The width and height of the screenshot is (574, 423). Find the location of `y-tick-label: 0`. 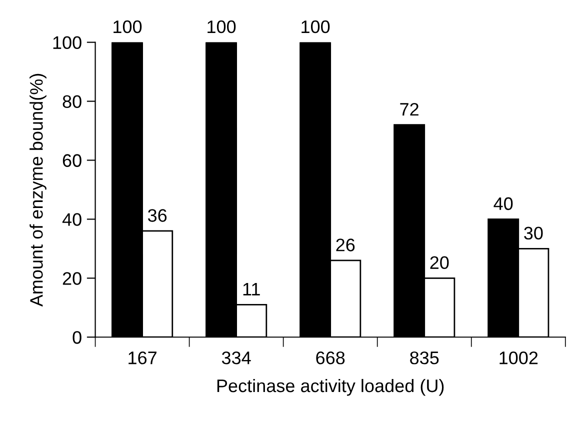

y-tick-label: 0 is located at coordinates (77, 337).